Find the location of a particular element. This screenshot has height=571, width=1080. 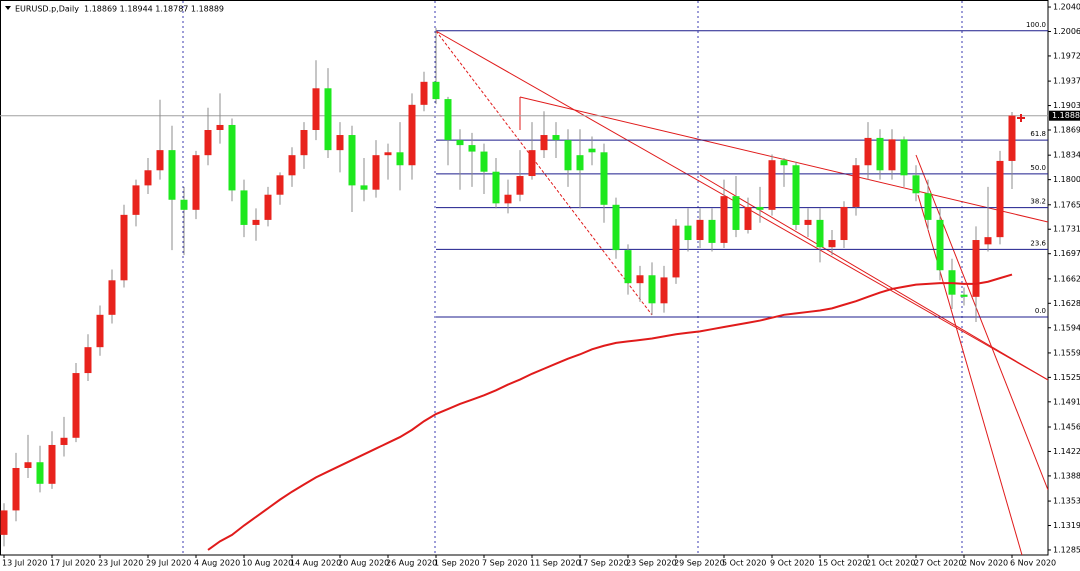

y-tick-label: 1.19720 is located at coordinates (1066, 55).